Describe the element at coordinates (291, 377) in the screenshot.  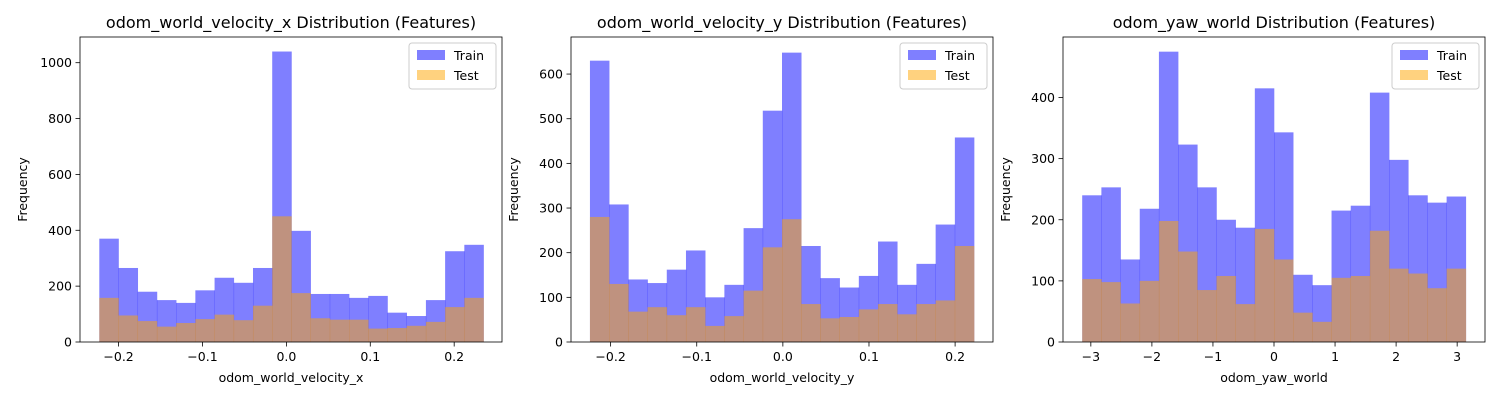
I see `x-axis-label: odom_world_velocity_x` at that location.